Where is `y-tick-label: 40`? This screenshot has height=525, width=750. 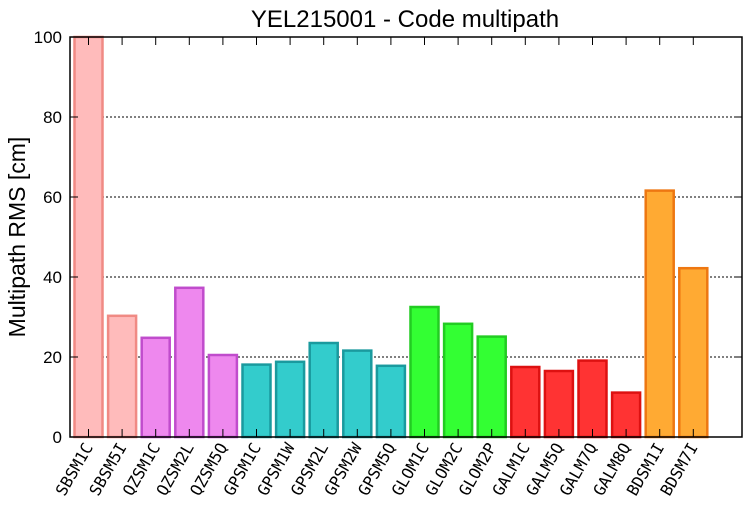 y-tick-label: 40 is located at coordinates (52, 277).